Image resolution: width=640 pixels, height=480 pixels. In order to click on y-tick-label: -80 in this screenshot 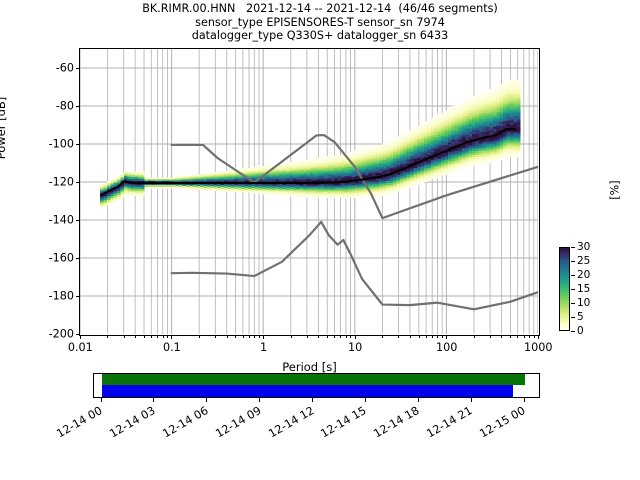, I will do `click(64, 106)`.